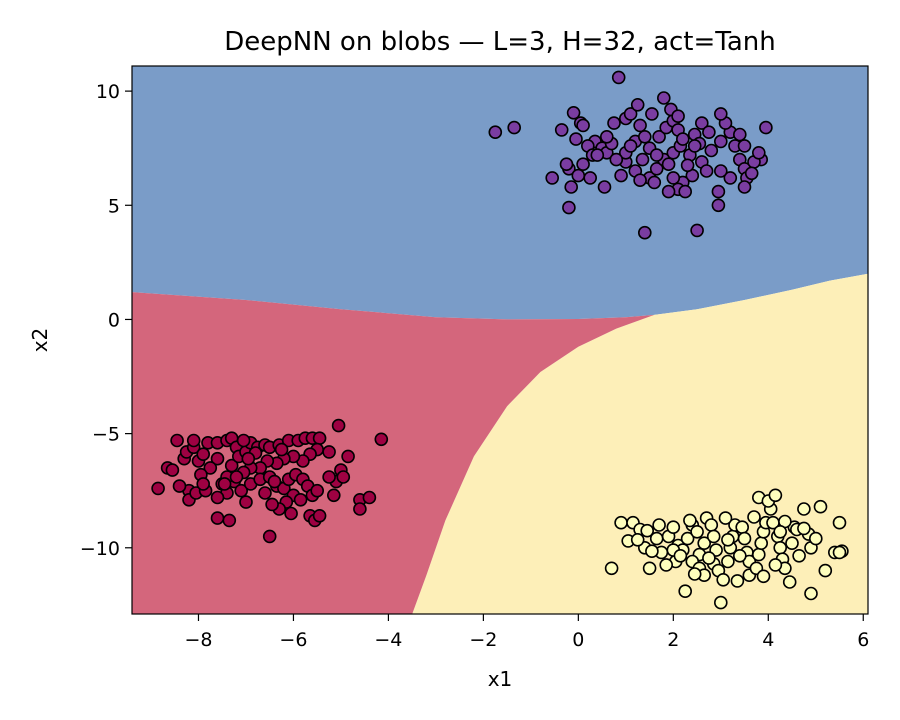  Describe the element at coordinates (40, 340) in the screenshot. I see `y-axis-label: x2` at that location.